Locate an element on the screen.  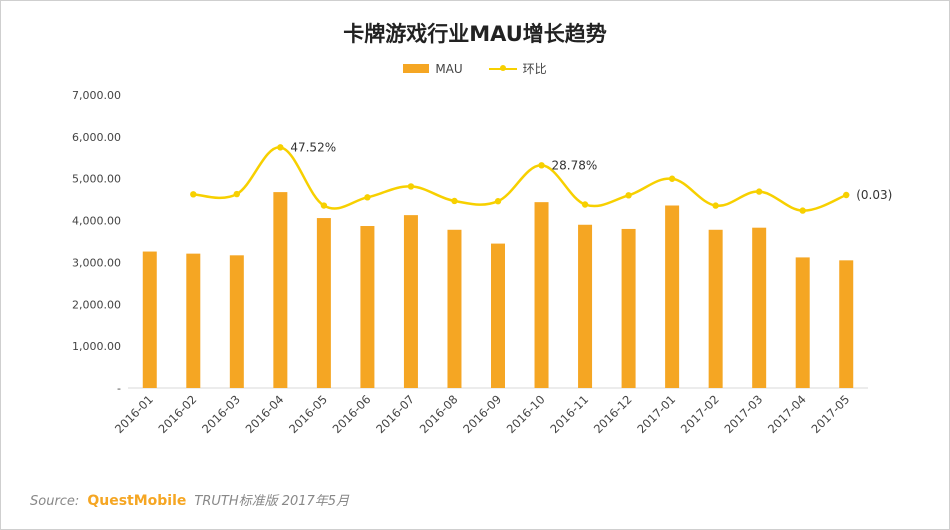
source-suffix: TRUTH标准版 2017年5月 is located at coordinates (272, 501).